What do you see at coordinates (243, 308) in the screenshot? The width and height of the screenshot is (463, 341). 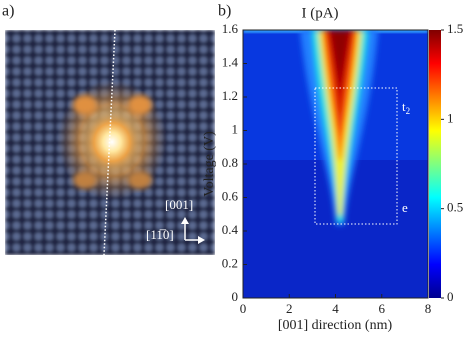 I see `x-tick-label: 0` at bounding box center [243, 308].